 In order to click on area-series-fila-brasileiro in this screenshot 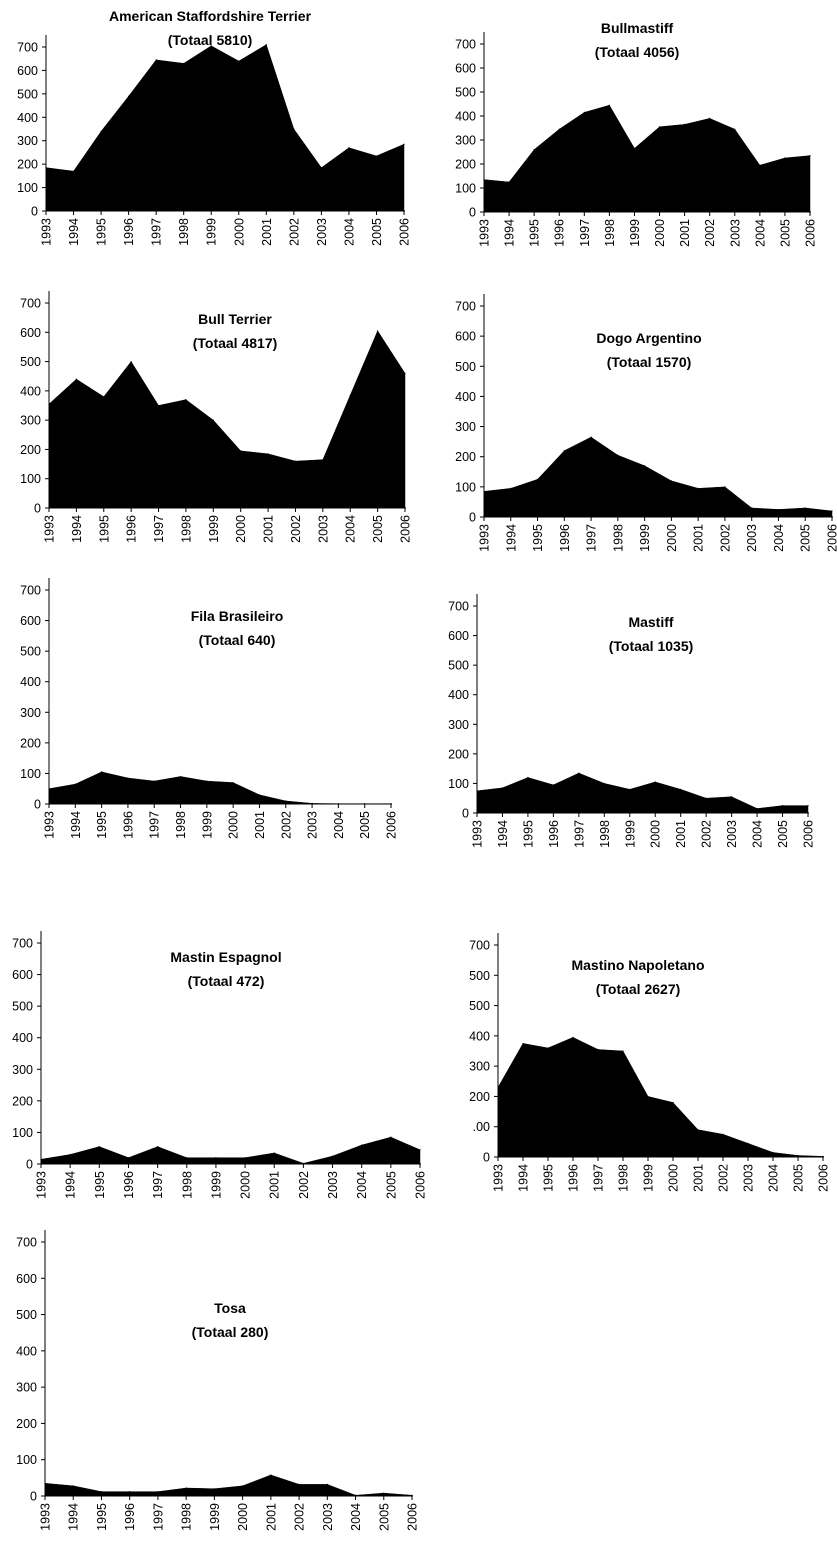, I will do `click(220, 788)`.